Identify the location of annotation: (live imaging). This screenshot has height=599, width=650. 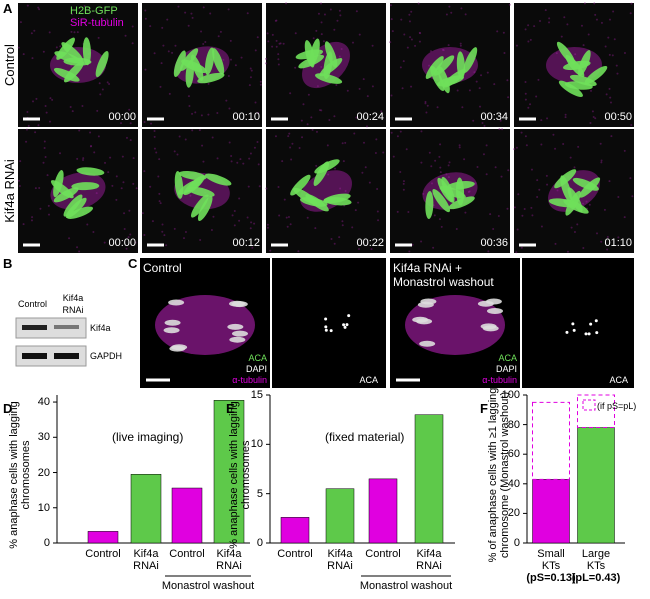
(148, 437).